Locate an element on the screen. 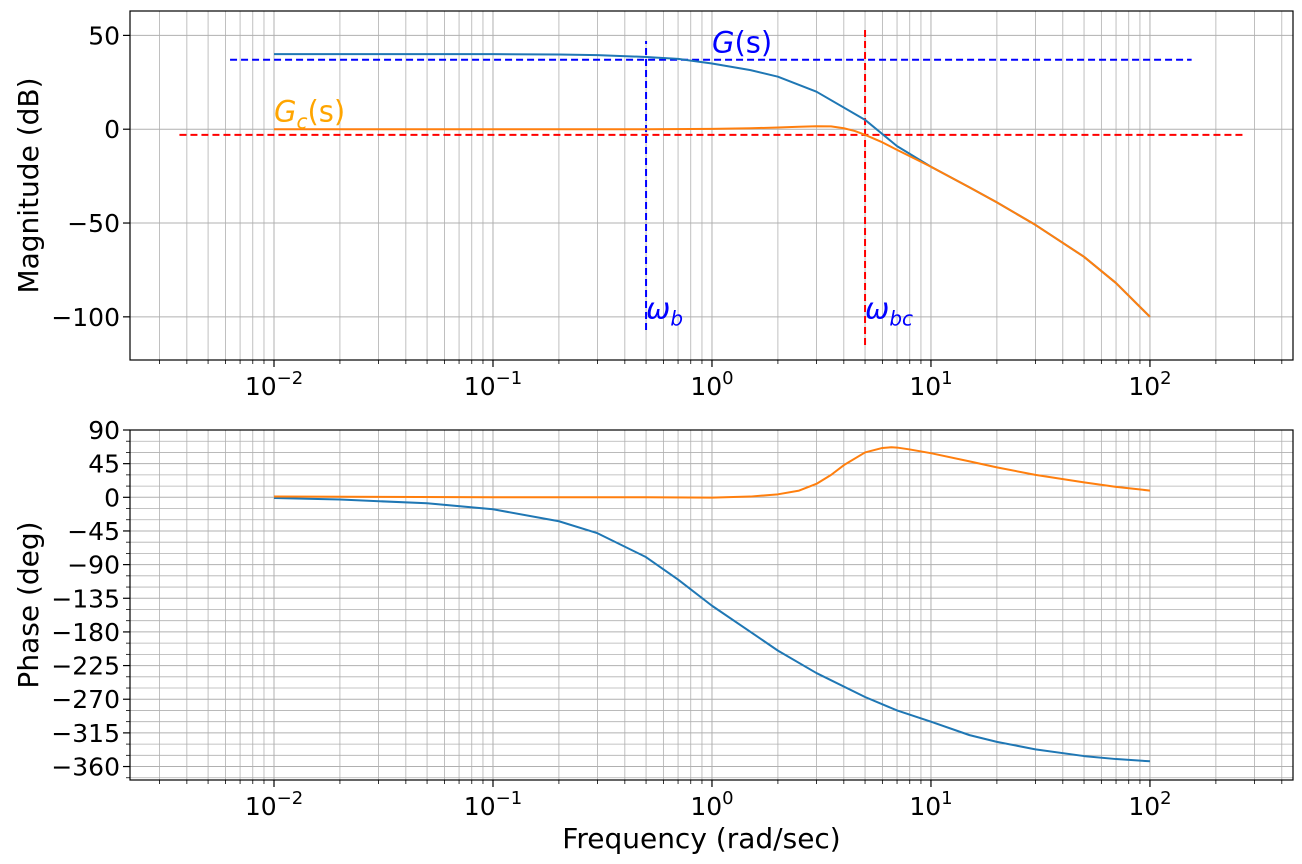 Image resolution: width=1302 pixels, height=864 pixels. y-tick-label: −270 is located at coordinates (85, 699).